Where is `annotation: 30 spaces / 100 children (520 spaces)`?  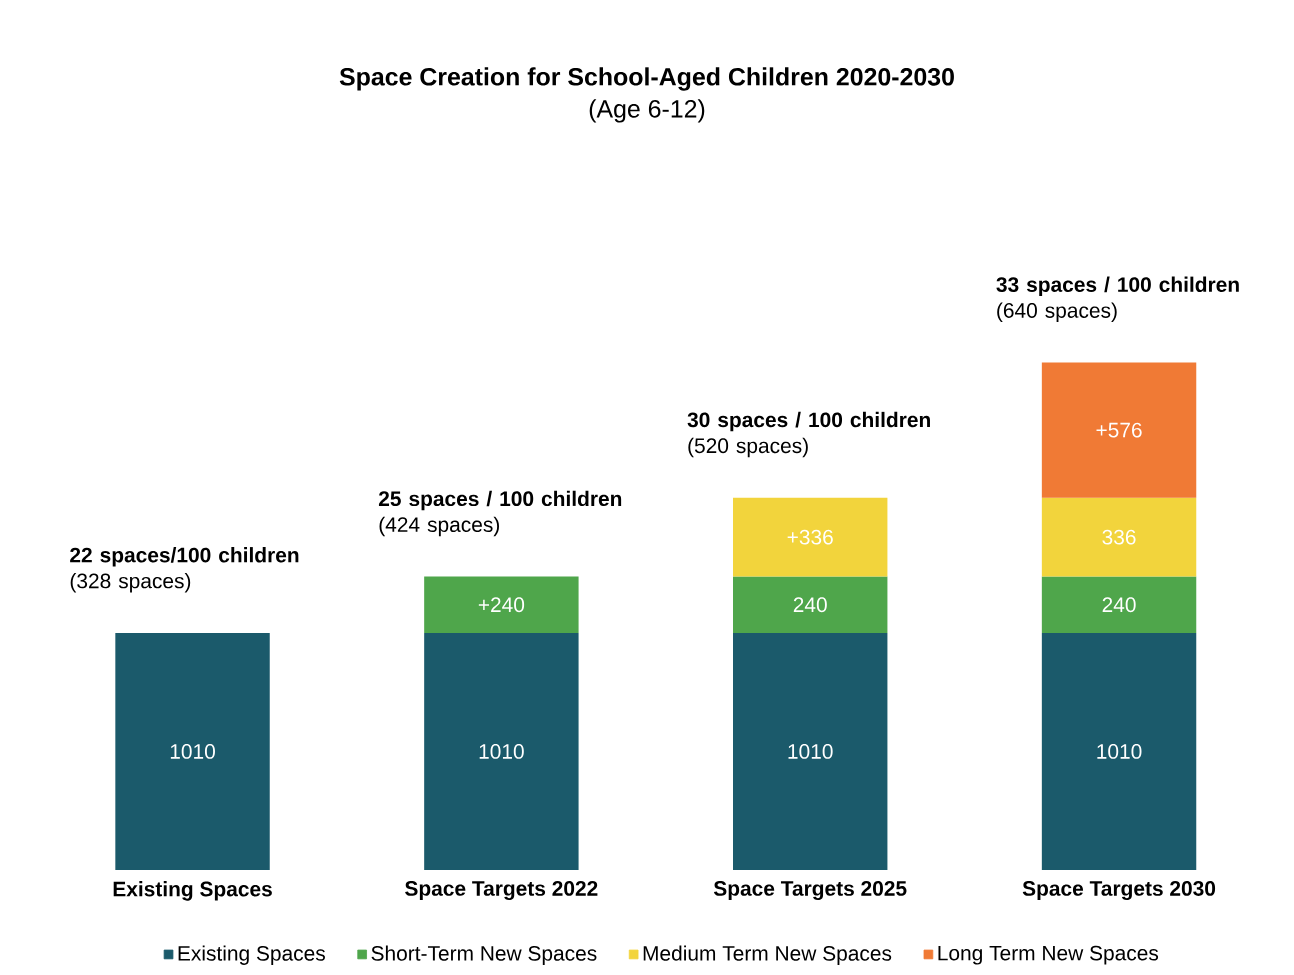 annotation: 30 spaces / 100 children (520 spaces) is located at coordinates (808, 434).